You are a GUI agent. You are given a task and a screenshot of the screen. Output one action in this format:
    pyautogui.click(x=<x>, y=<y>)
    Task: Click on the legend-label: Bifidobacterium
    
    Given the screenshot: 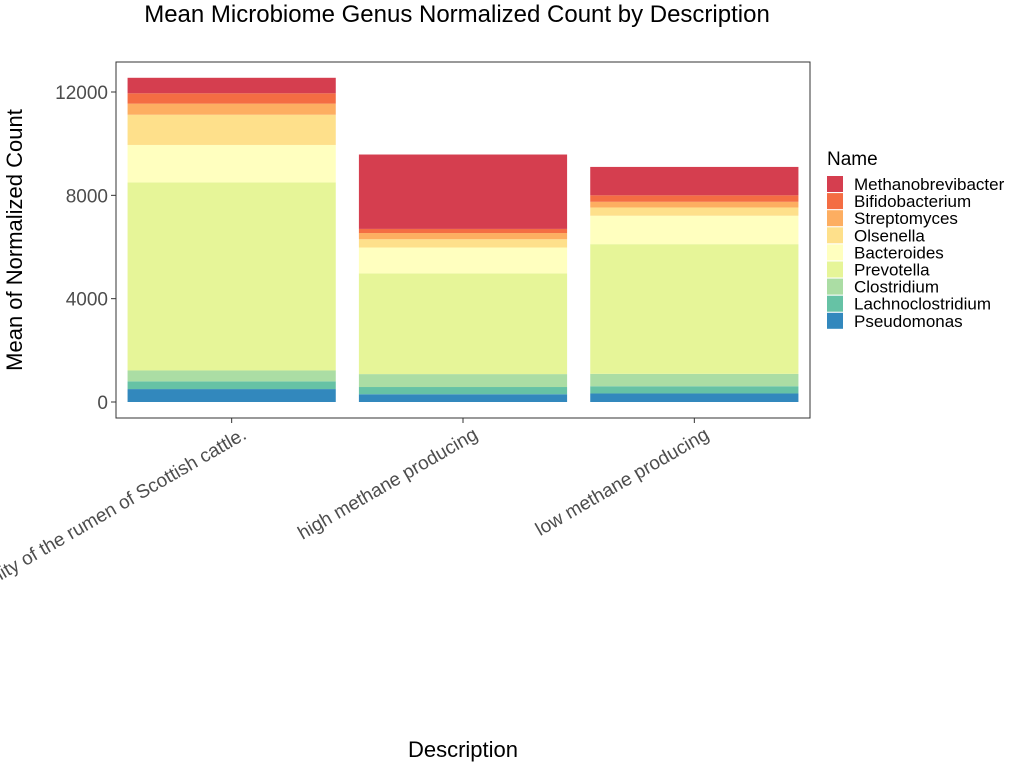 What is the action you would take?
    pyautogui.click(x=912, y=201)
    